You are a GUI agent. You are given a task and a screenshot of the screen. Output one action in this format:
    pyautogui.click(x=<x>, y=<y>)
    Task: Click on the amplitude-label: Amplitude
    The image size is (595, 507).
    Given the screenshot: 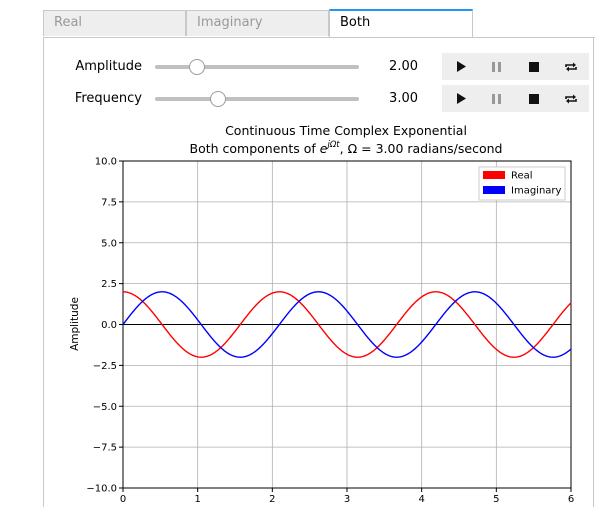 What is the action you would take?
    pyautogui.click(x=108, y=66)
    